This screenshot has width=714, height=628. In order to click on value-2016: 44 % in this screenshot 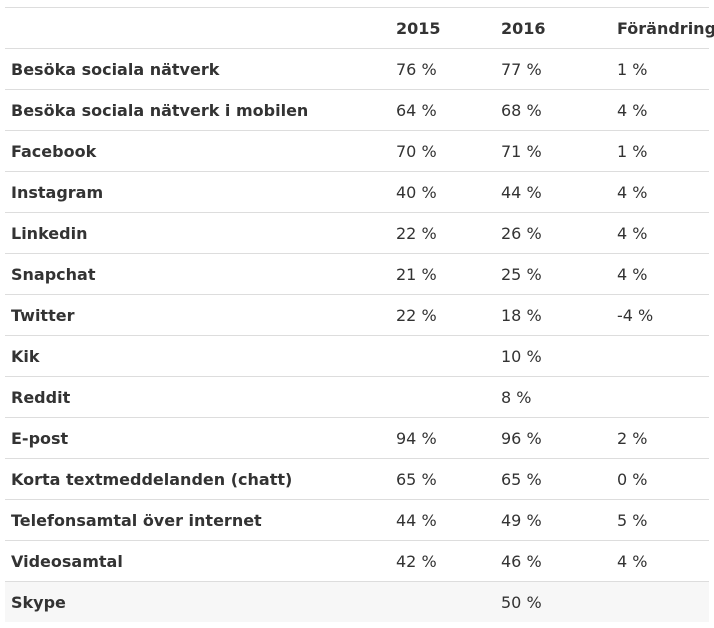, I will do `click(553, 192)`.